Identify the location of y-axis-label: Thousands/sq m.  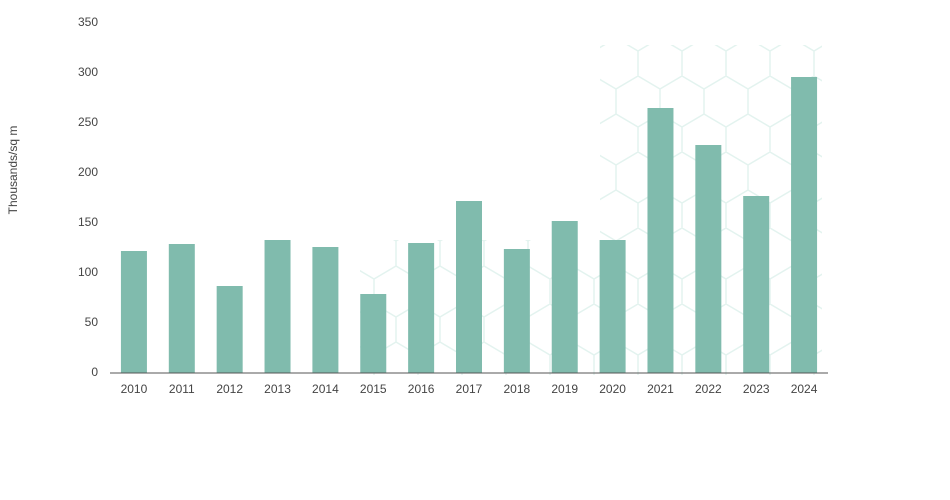
(13, 170).